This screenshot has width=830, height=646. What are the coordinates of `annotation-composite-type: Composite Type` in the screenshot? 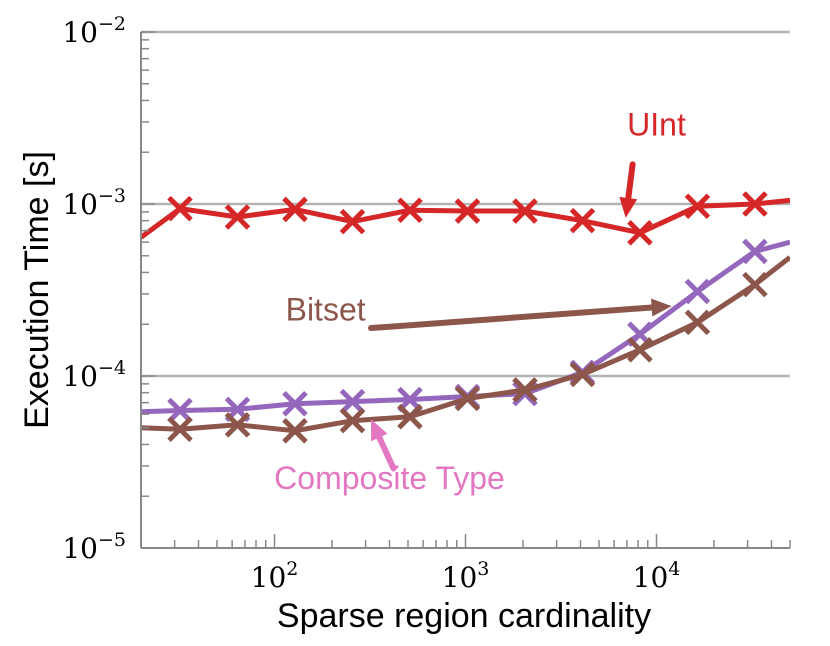 It's located at (389, 457).